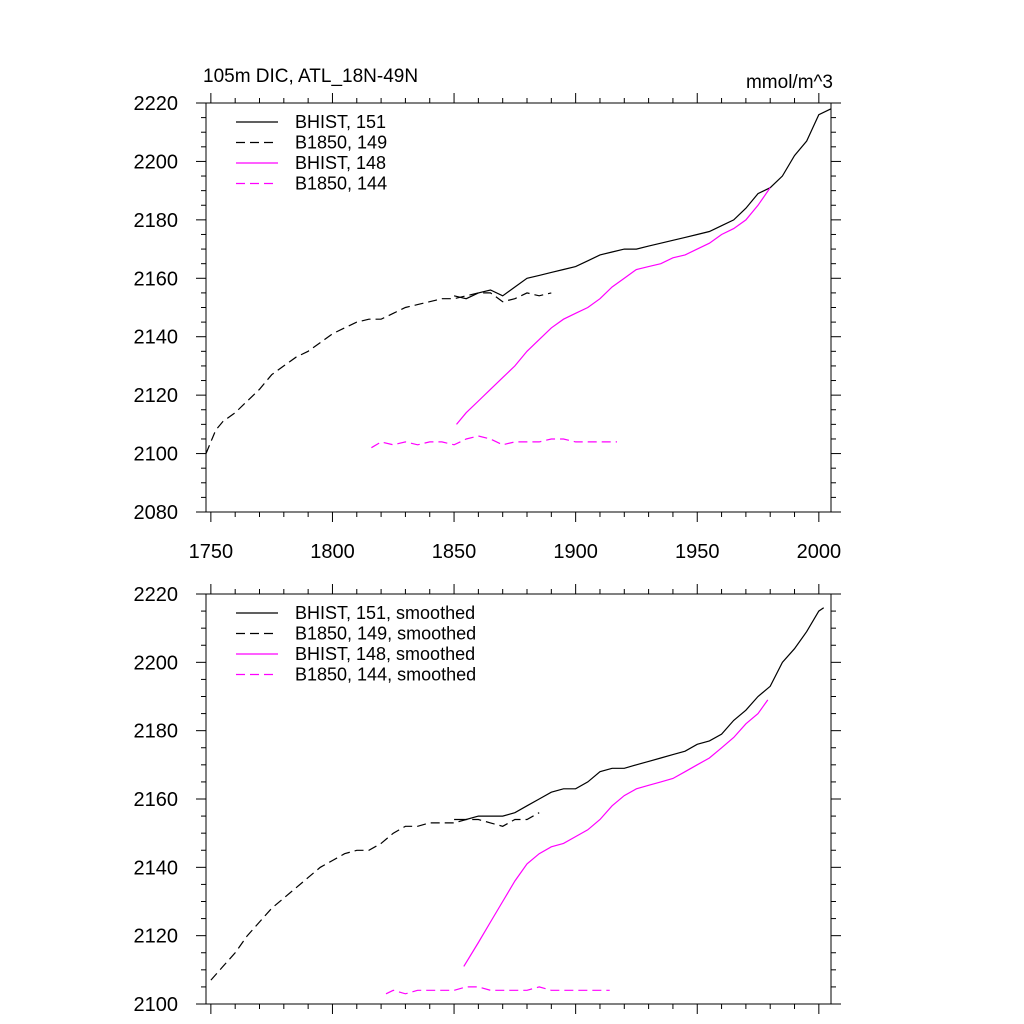  I want to click on legend-label: B1850, 144, smoothed, so click(385, 675).